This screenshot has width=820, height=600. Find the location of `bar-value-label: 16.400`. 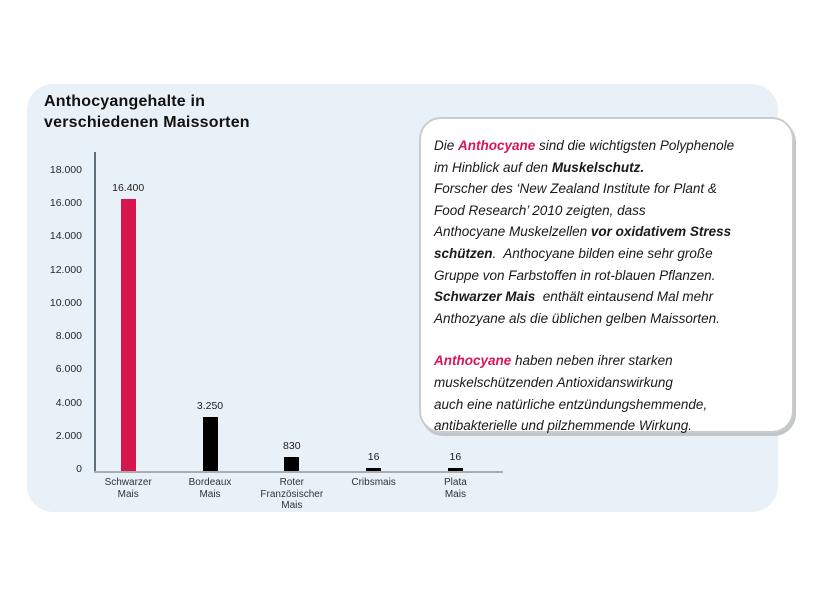

bar-value-label: 16.400 is located at coordinates (128, 187).